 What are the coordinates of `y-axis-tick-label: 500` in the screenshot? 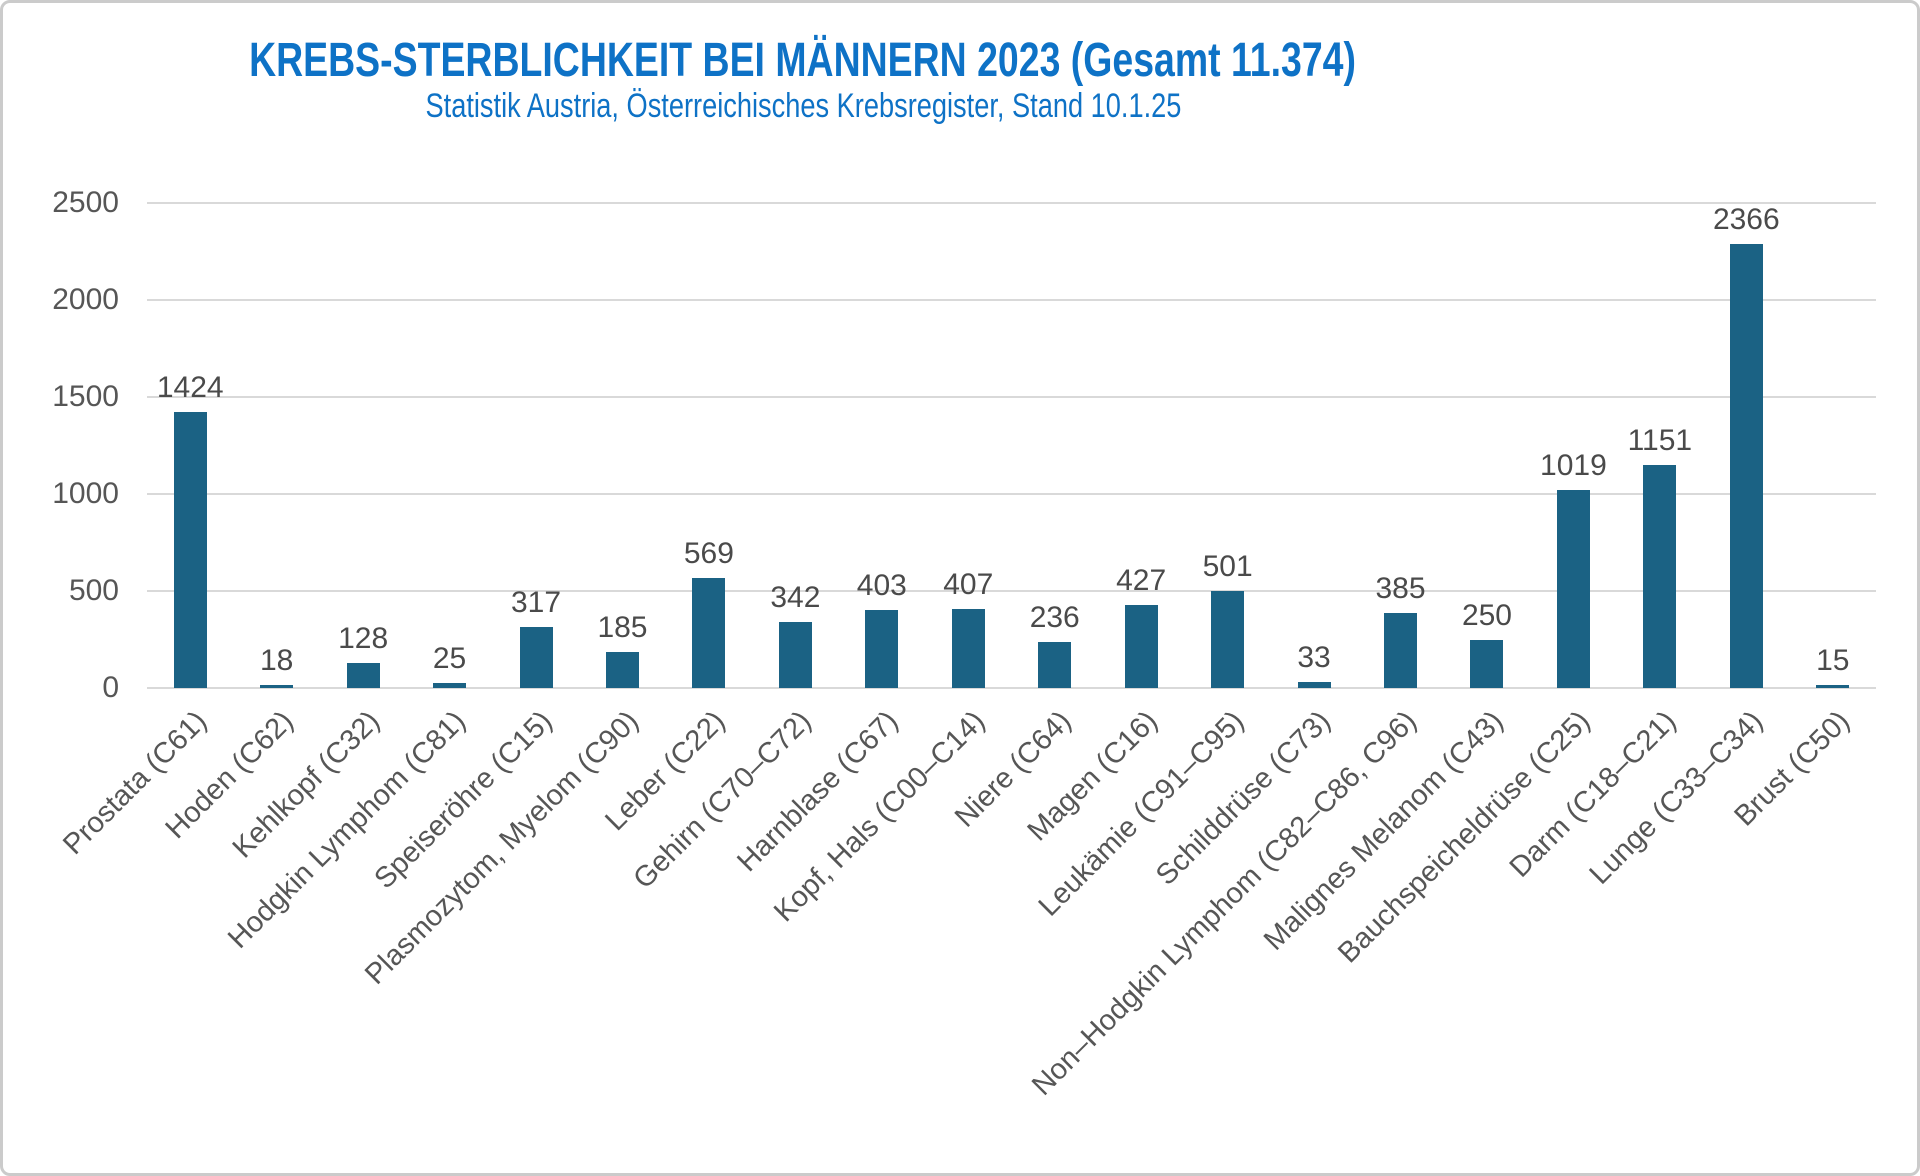 It's located at (93, 590).